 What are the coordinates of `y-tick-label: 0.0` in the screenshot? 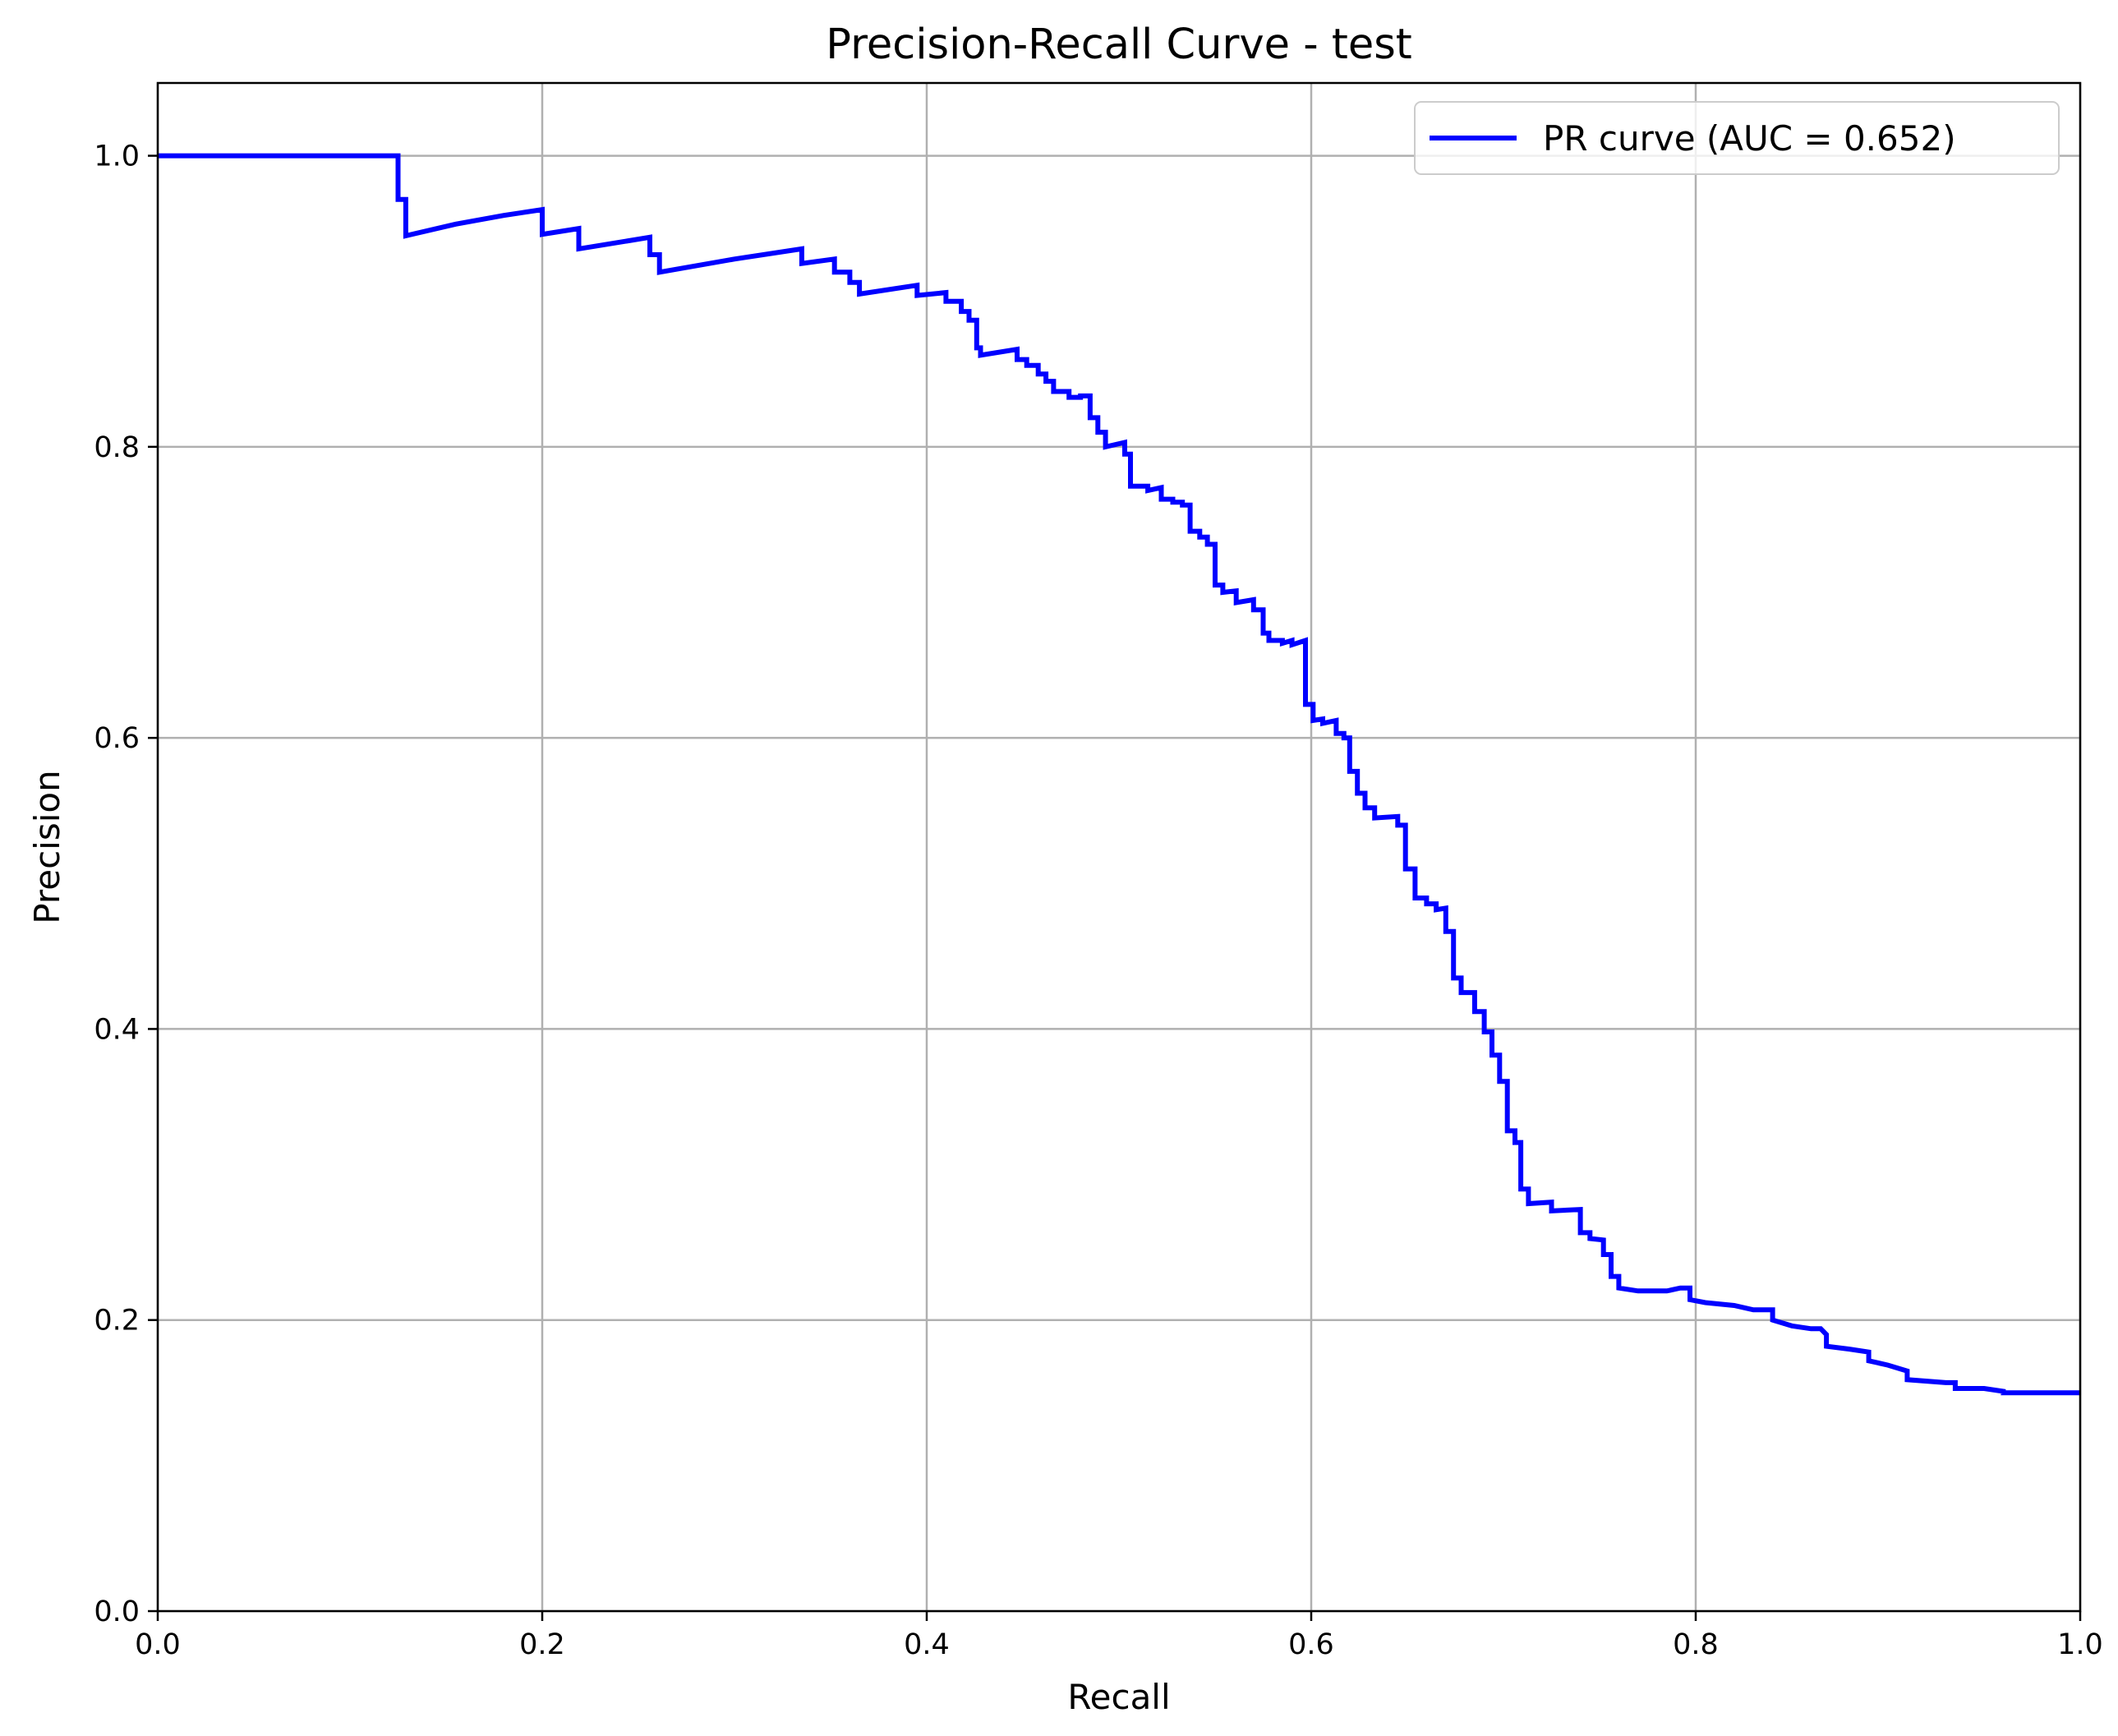 It's located at (117, 1612).